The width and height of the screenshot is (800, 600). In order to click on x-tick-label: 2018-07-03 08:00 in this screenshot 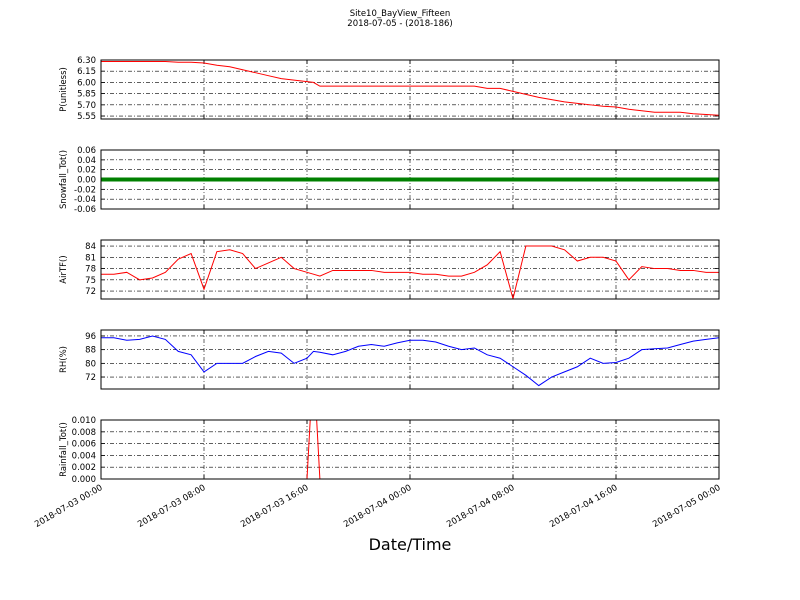, I will do `click(171, 506)`.